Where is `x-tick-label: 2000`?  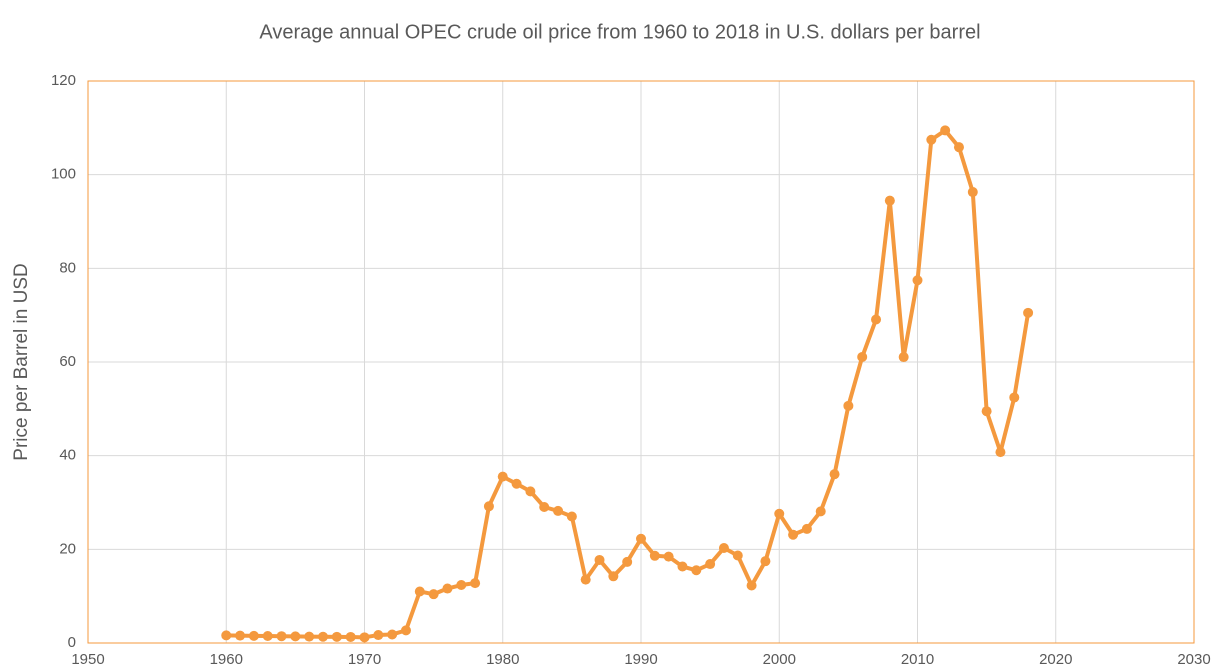
x-tick-label: 2000 is located at coordinates (779, 659).